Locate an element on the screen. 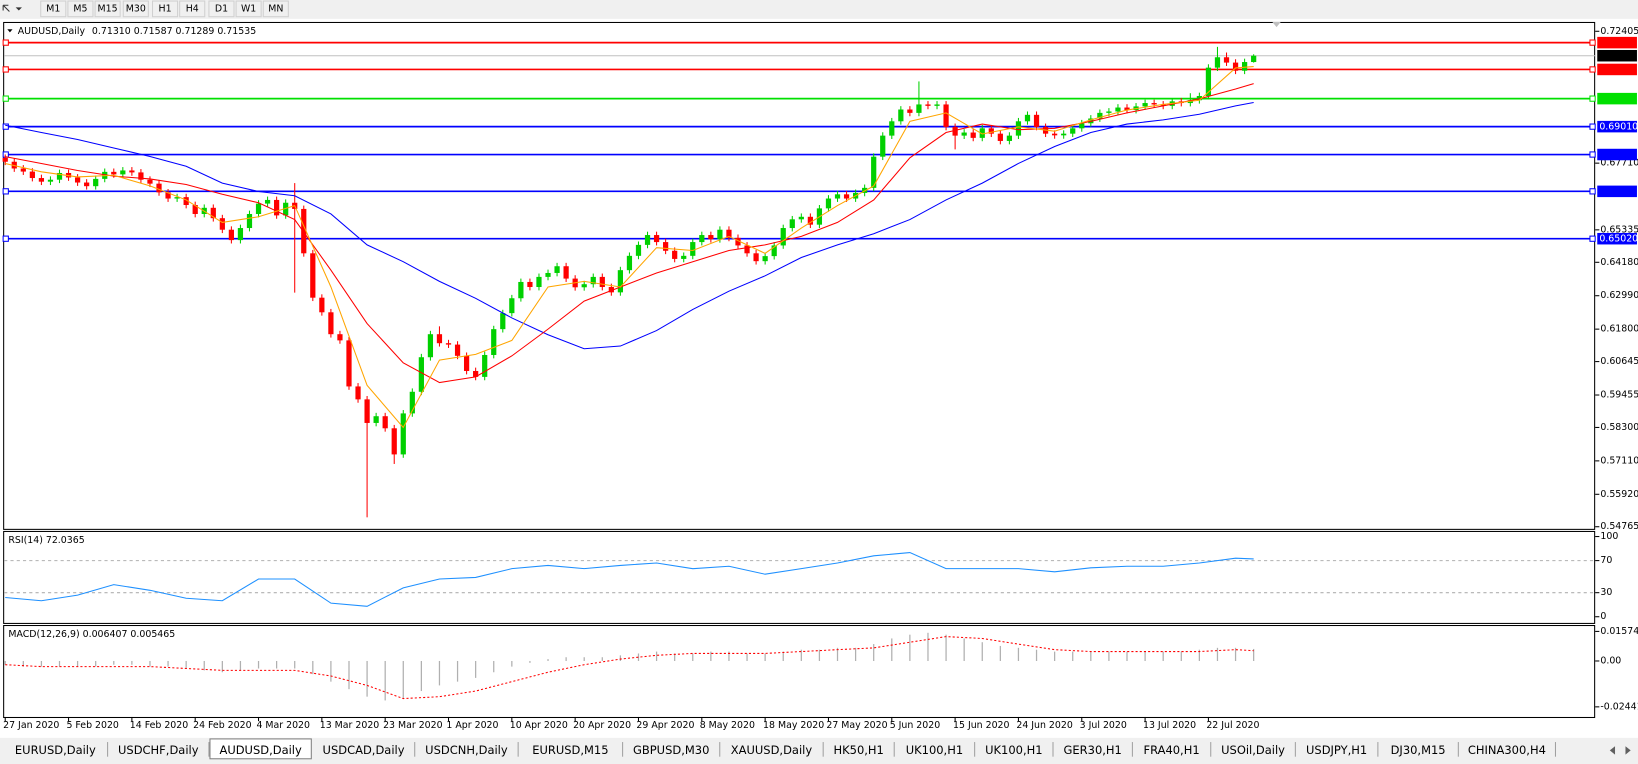 The width and height of the screenshot is (1638, 764). tab: EURUSD,M15 is located at coordinates (570, 750).